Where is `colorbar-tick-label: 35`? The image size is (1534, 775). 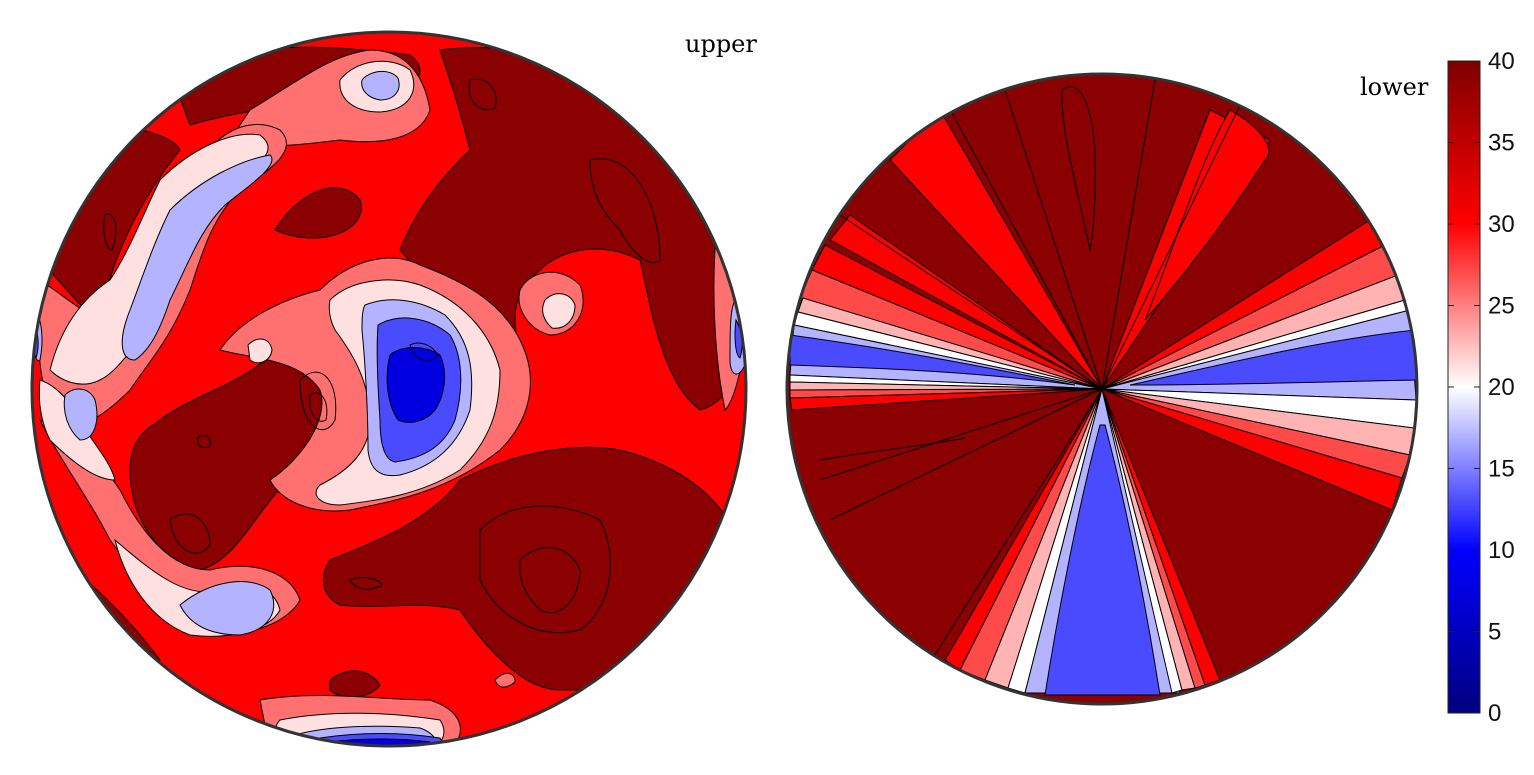
colorbar-tick-label: 35 is located at coordinates (1501, 143).